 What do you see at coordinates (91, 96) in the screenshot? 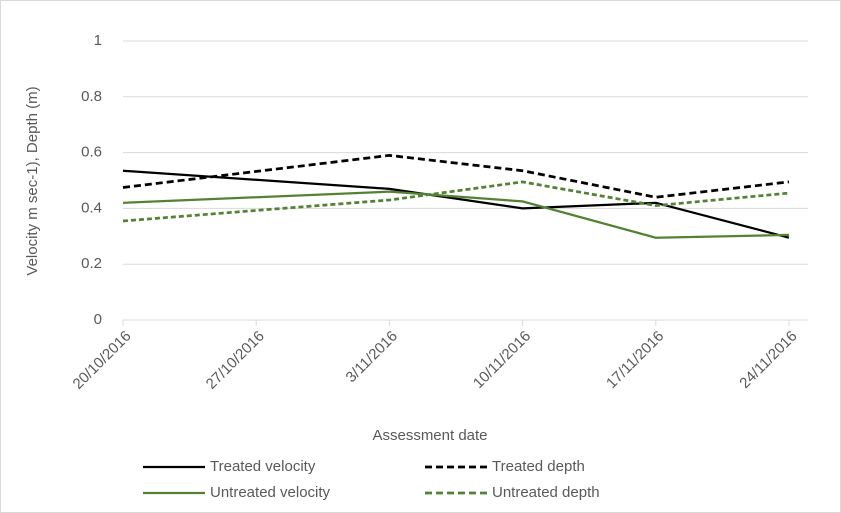
I see `y-tick-label: 0.8` at bounding box center [91, 96].